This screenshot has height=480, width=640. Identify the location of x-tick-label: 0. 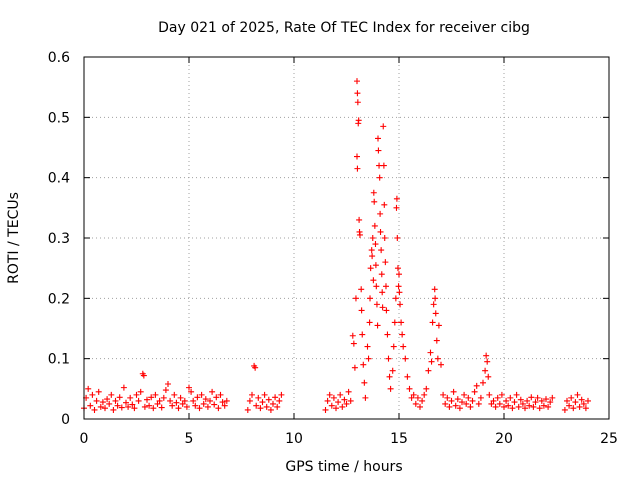
(84, 439).